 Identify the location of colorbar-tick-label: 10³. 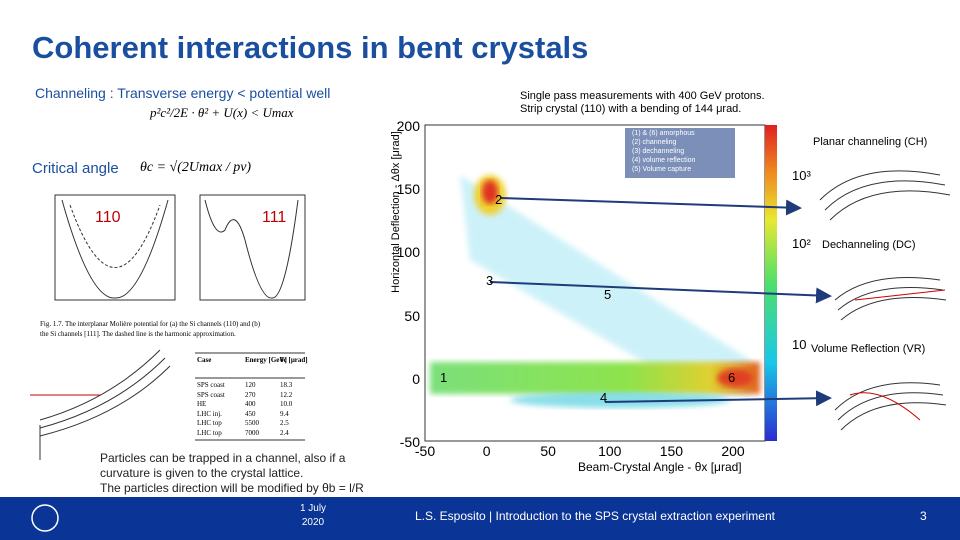
(801, 175).